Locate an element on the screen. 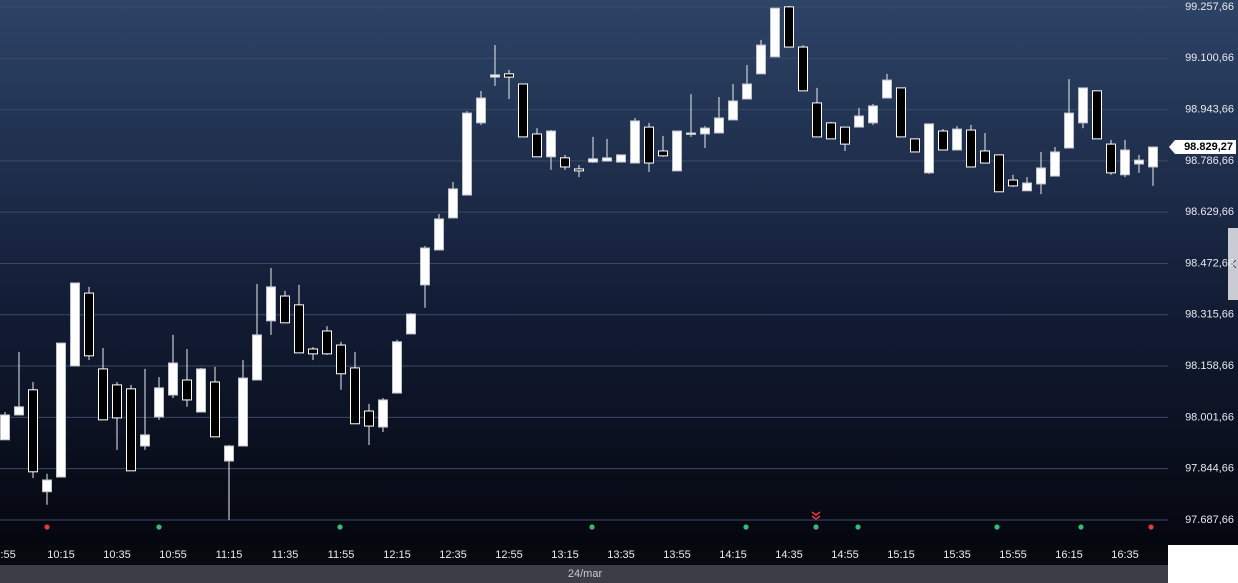  y-tick-label: 98.315,66 is located at coordinates (1209, 315).